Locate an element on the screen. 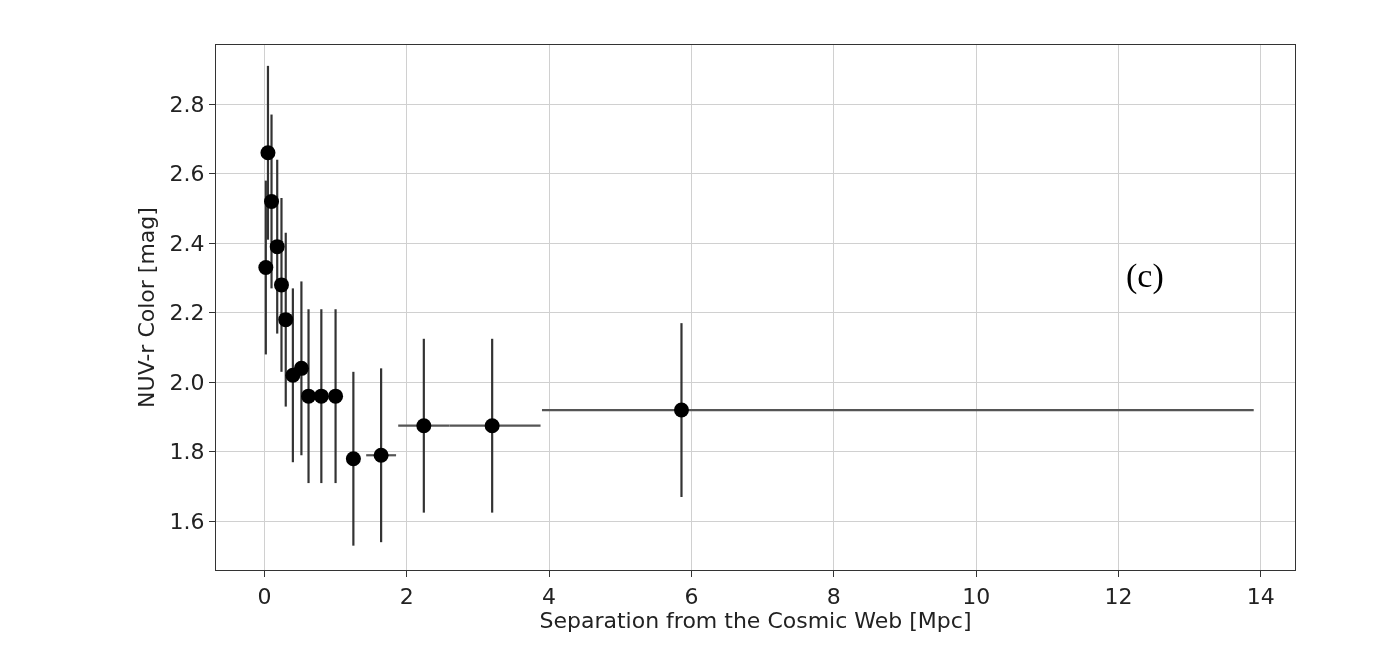 The image size is (1375, 668). x-tick-label: 2 is located at coordinates (406, 596).